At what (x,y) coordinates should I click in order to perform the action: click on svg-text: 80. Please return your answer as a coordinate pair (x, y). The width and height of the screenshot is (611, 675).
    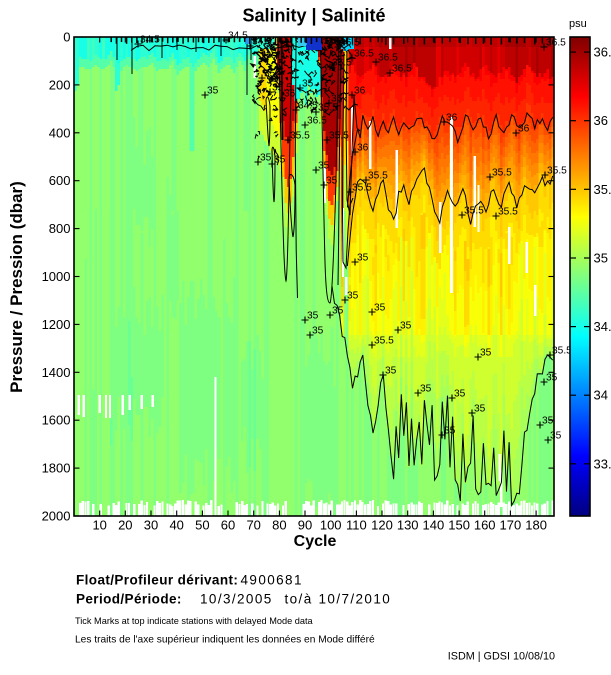
    Looking at the image, I should click on (279, 525).